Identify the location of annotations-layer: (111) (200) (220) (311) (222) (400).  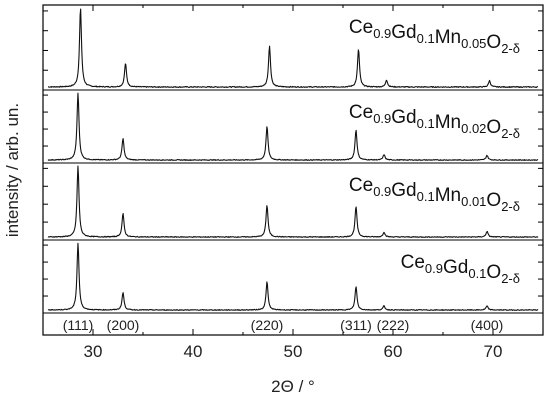
(283, 325).